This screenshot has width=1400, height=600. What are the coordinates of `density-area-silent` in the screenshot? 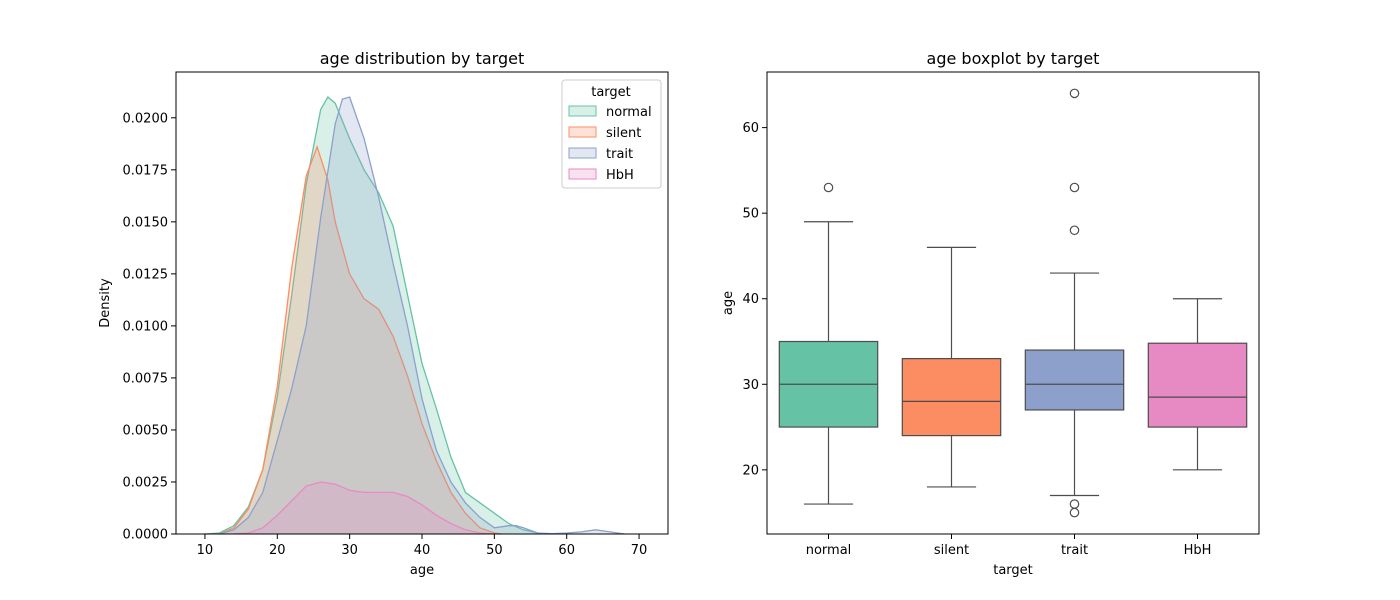 It's located at (360, 340).